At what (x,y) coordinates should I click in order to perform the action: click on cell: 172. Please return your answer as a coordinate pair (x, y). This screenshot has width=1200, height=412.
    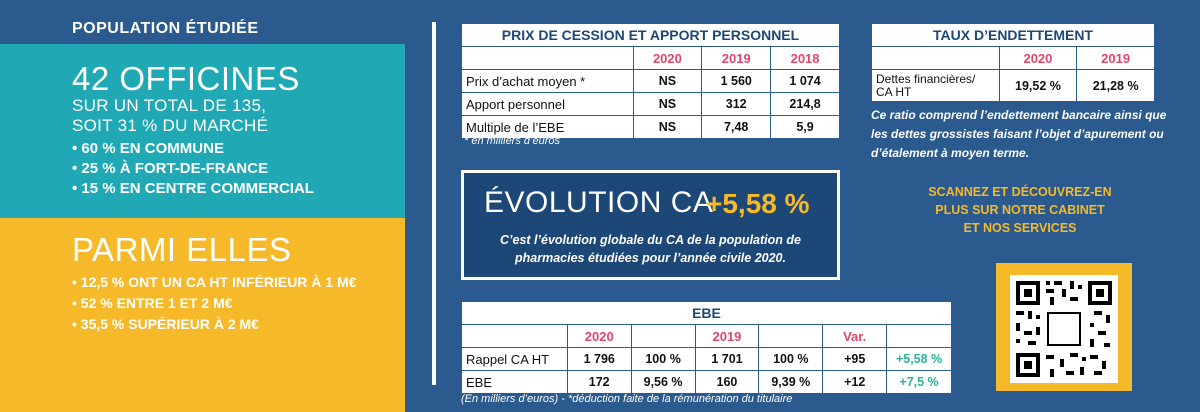
    Looking at the image, I should click on (599, 382).